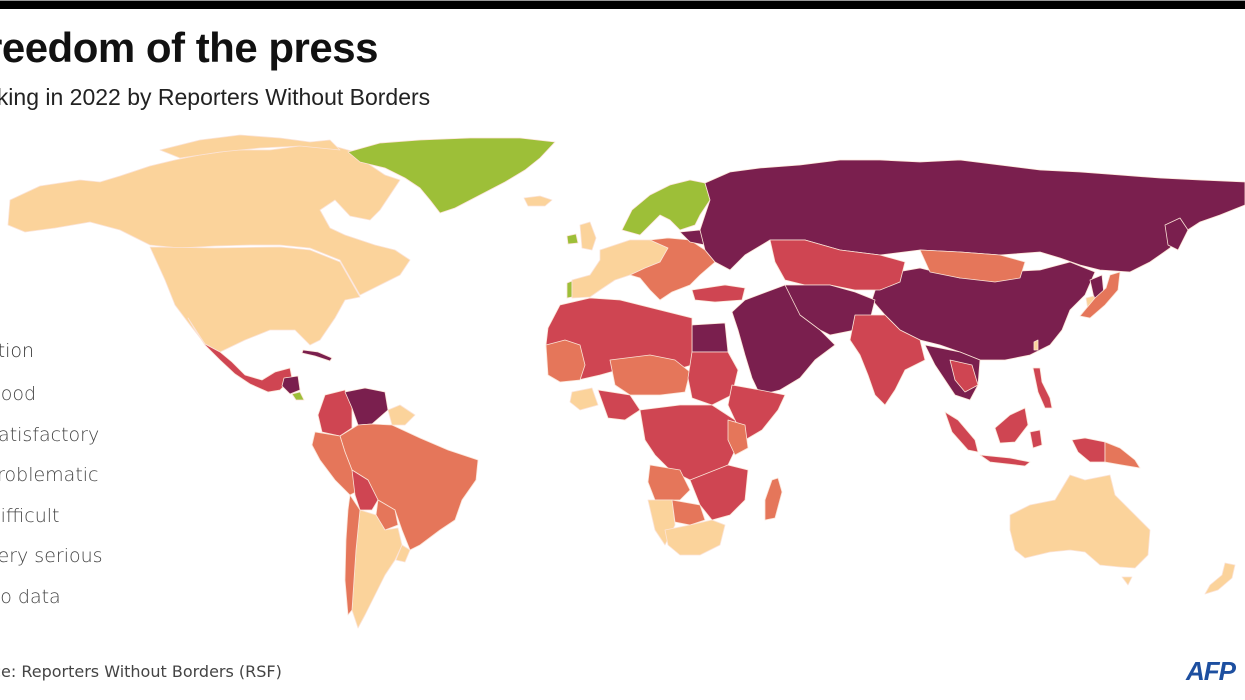  I want to click on region-sumatra, so click(961, 432).